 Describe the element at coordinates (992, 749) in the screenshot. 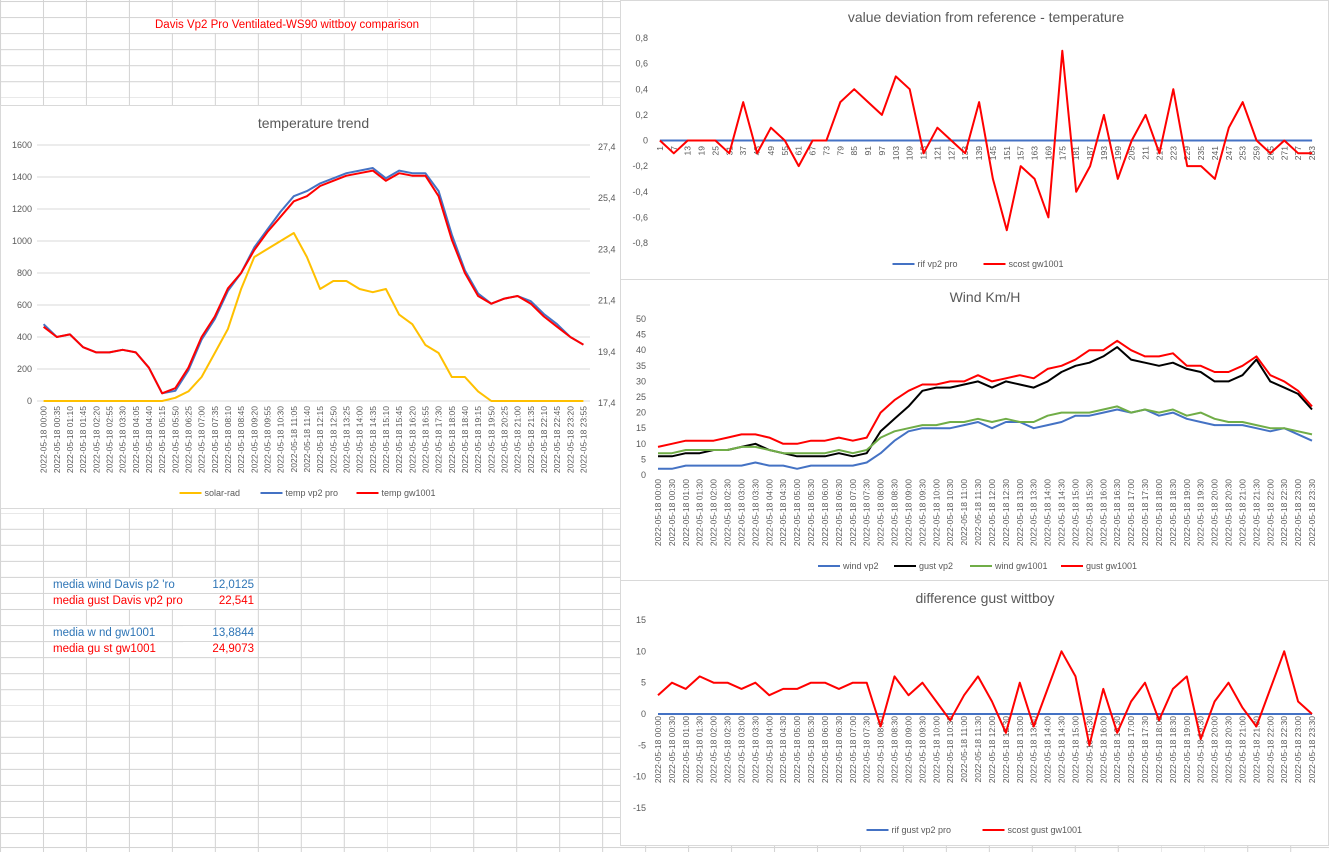

I see `x-tick-label: 2022-05-18 12:00` at that location.